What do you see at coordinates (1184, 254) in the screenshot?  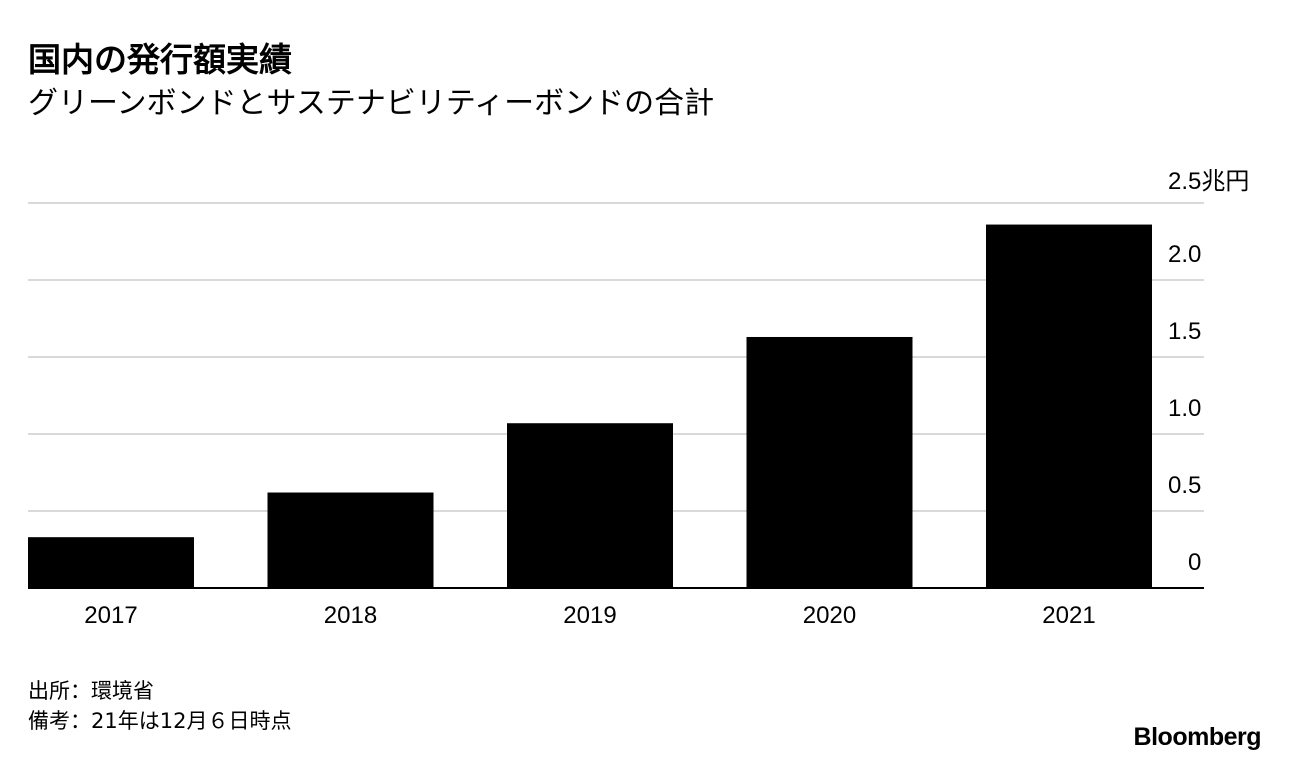 I see `y-tick-label: 2.0` at bounding box center [1184, 254].